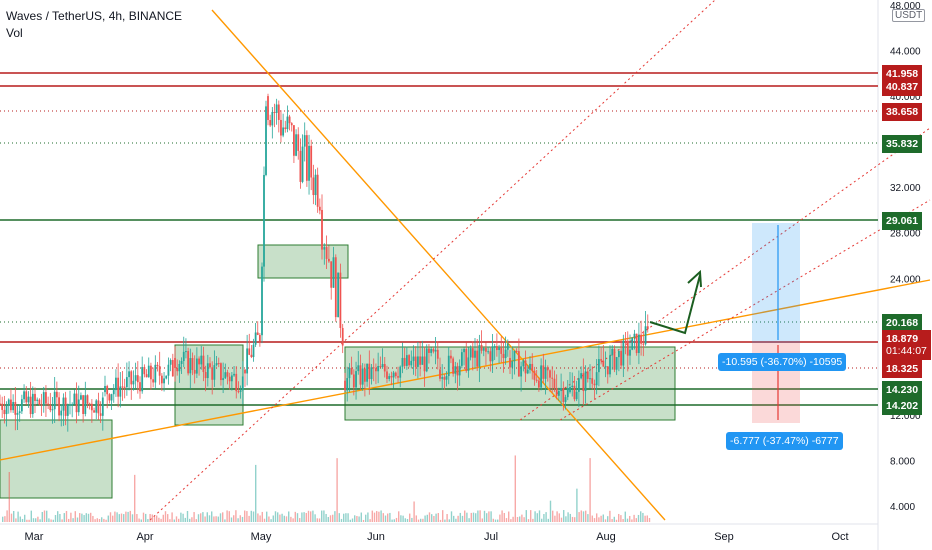 This screenshot has height=550, width=932. I want to click on price-level-tag: 29.061, so click(902, 221).